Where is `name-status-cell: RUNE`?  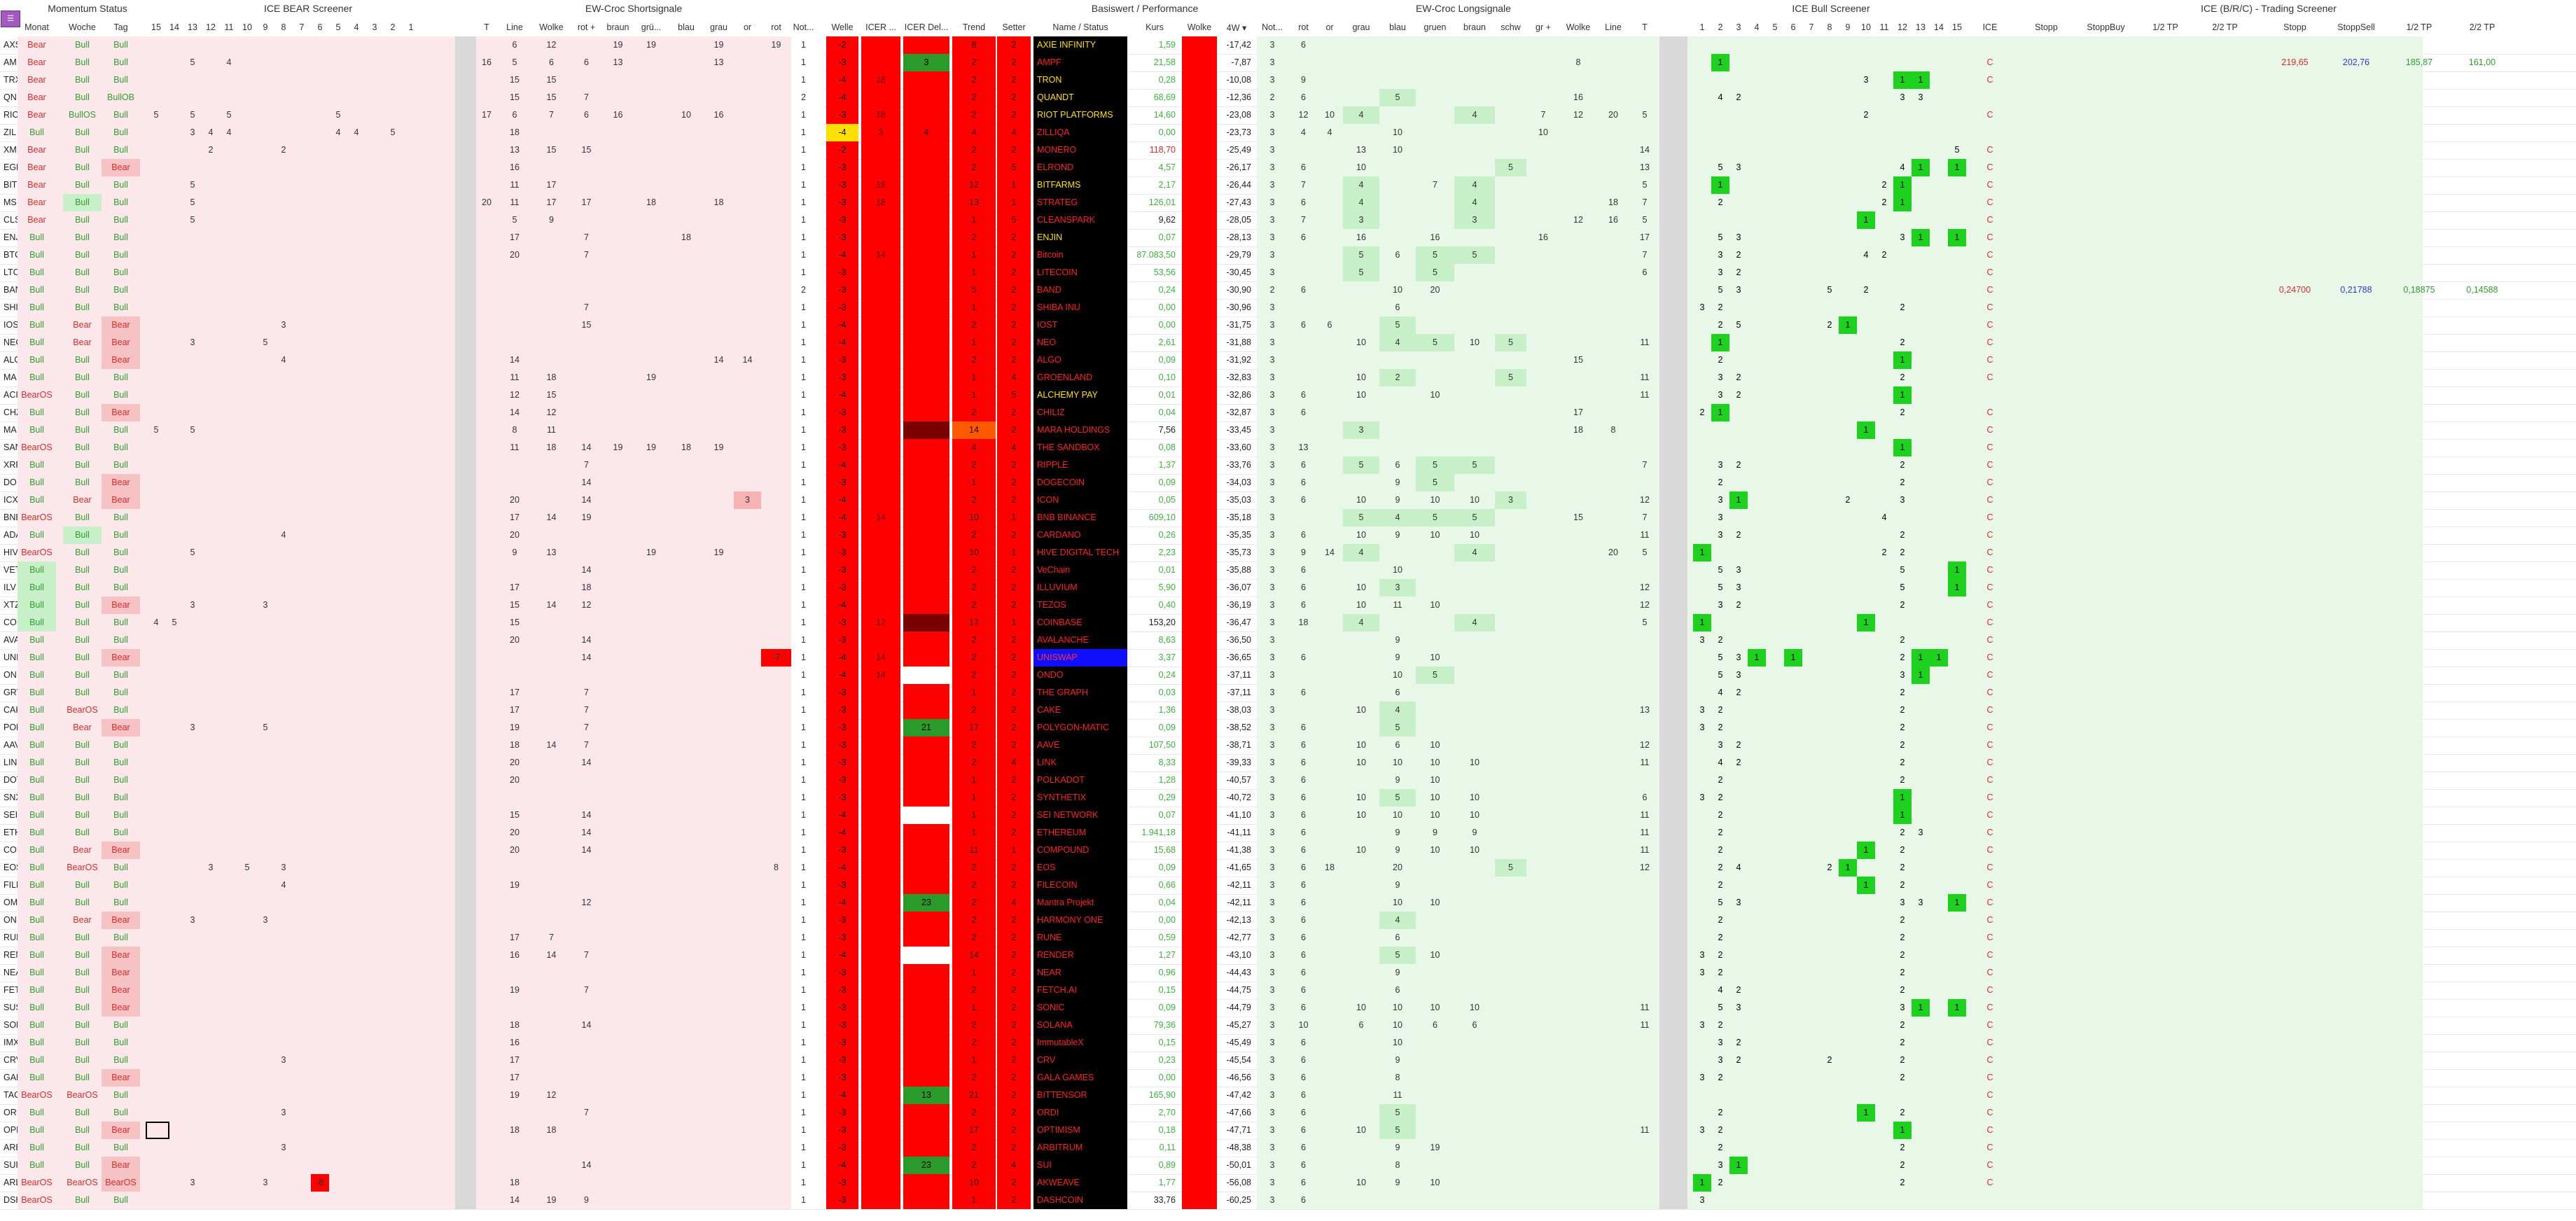 name-status-cell: RUNE is located at coordinates (1080, 938).